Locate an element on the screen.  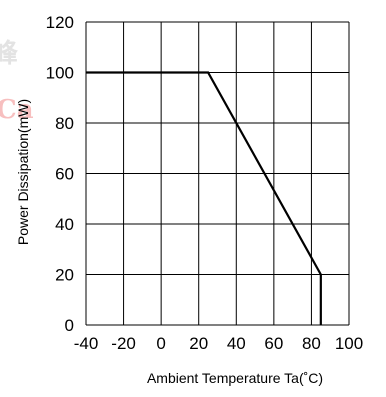
x-tick-label: 0 is located at coordinates (160, 343).